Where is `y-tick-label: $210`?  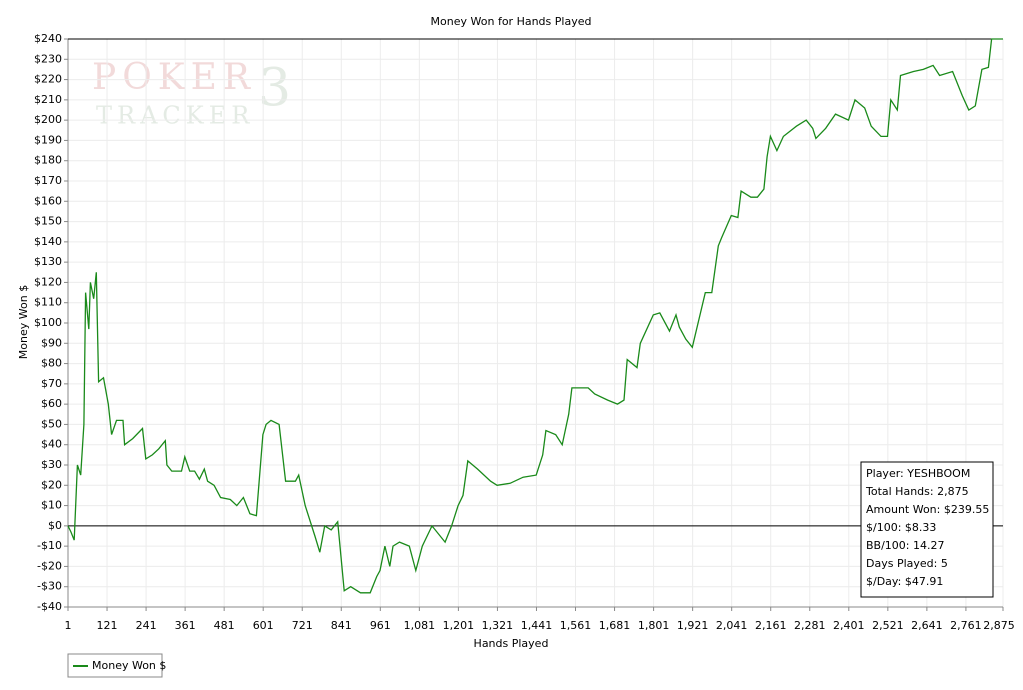 y-tick-label: $210 is located at coordinates (48, 99).